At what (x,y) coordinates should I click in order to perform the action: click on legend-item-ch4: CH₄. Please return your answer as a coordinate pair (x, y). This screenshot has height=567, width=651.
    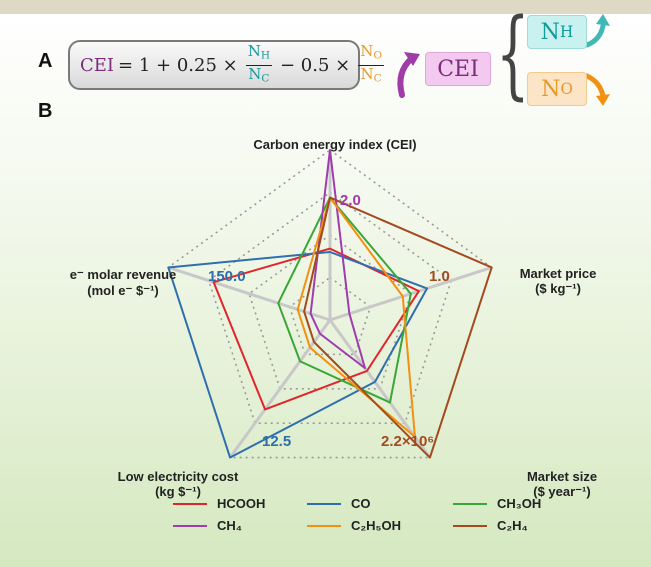
    Looking at the image, I should click on (207, 525).